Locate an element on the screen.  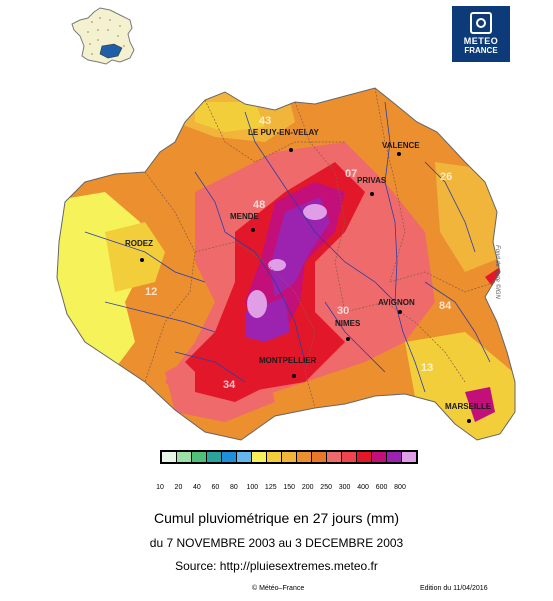
legend-label: 300 is located at coordinates (344, 487).